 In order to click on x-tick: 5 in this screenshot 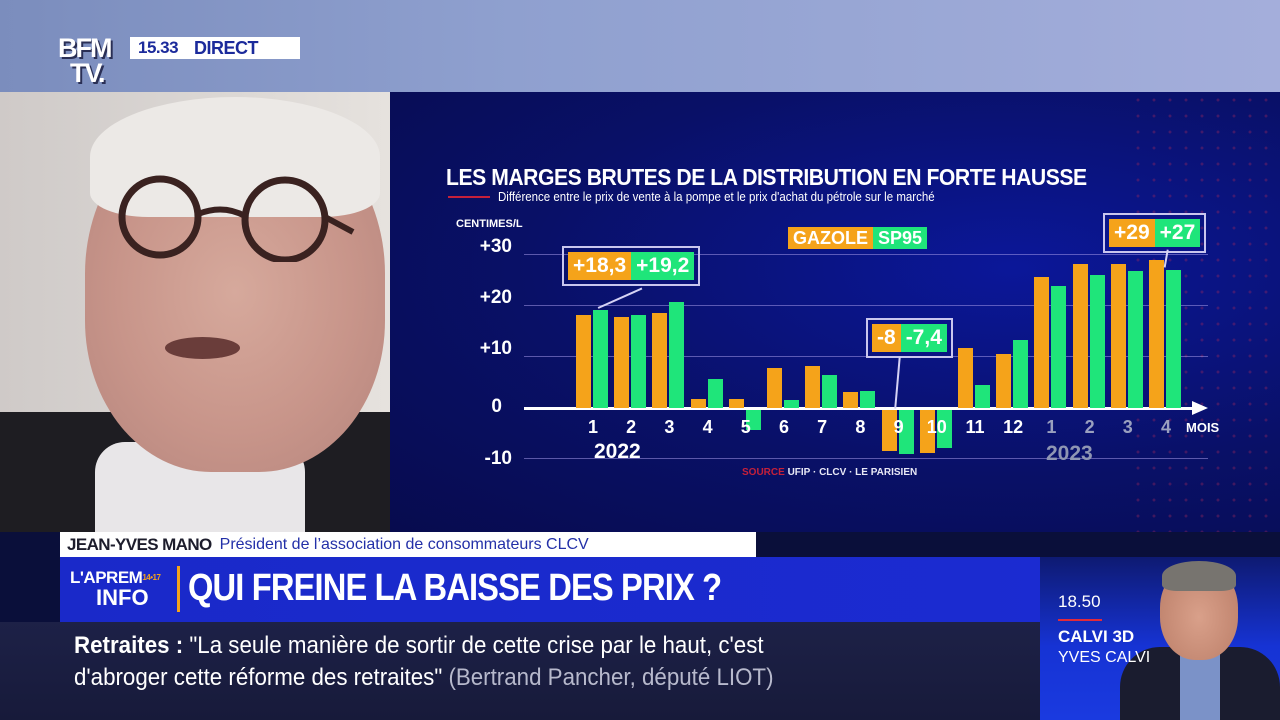, I will do `click(745, 427)`.